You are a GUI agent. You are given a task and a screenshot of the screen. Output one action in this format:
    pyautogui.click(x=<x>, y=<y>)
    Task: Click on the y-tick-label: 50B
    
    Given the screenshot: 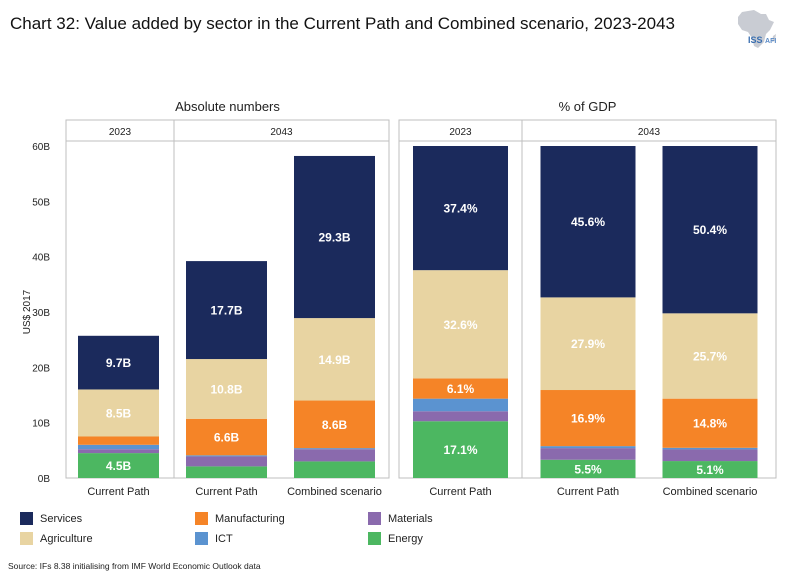 What is the action you would take?
    pyautogui.click(x=41, y=202)
    